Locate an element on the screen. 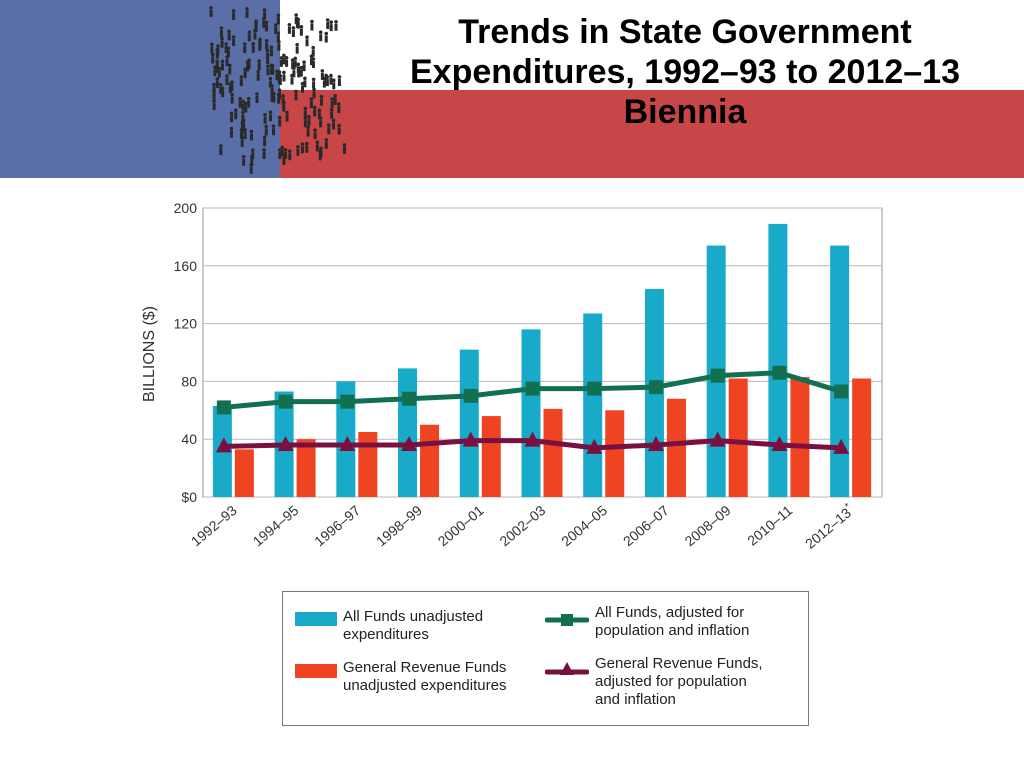 This screenshot has width=1024, height=768. x-tick-label: 1998–99 is located at coordinates (399, 525).